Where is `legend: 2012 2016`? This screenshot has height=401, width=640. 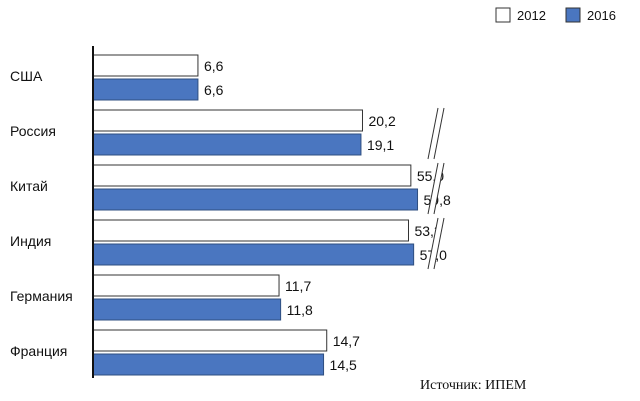 legend: 2012 2016 is located at coordinates (555, 15).